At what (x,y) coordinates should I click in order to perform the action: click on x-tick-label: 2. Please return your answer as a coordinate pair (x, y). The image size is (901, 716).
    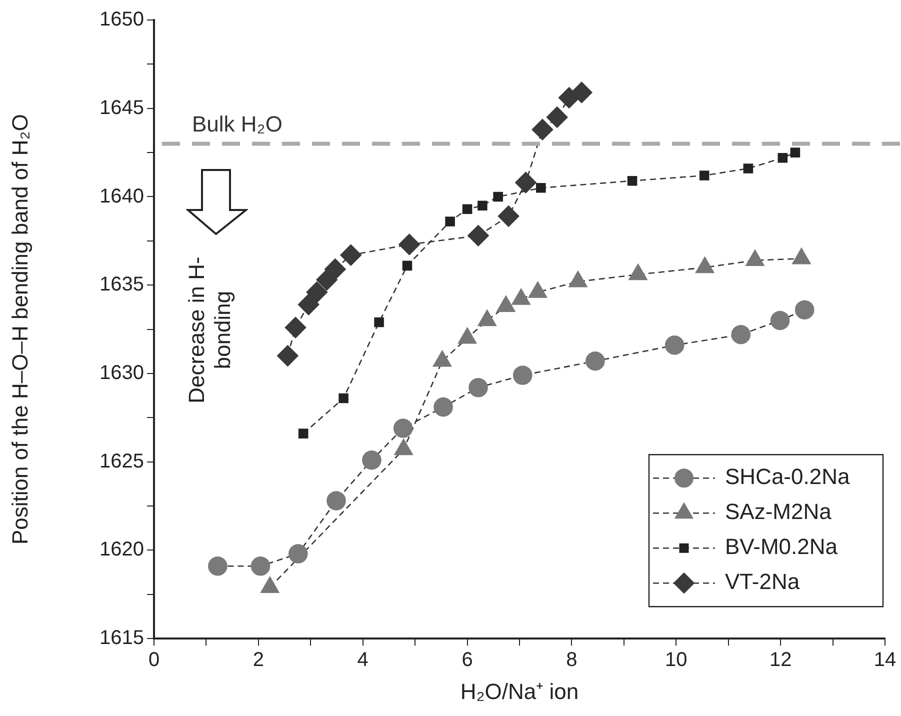
    Looking at the image, I should click on (258, 660).